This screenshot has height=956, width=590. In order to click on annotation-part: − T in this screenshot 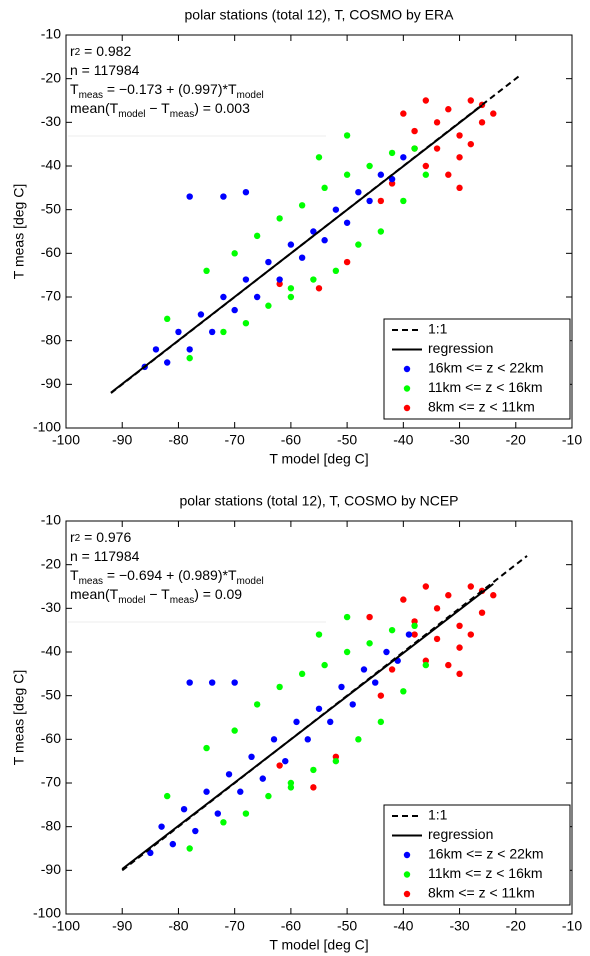, I will do `click(157, 108)`.